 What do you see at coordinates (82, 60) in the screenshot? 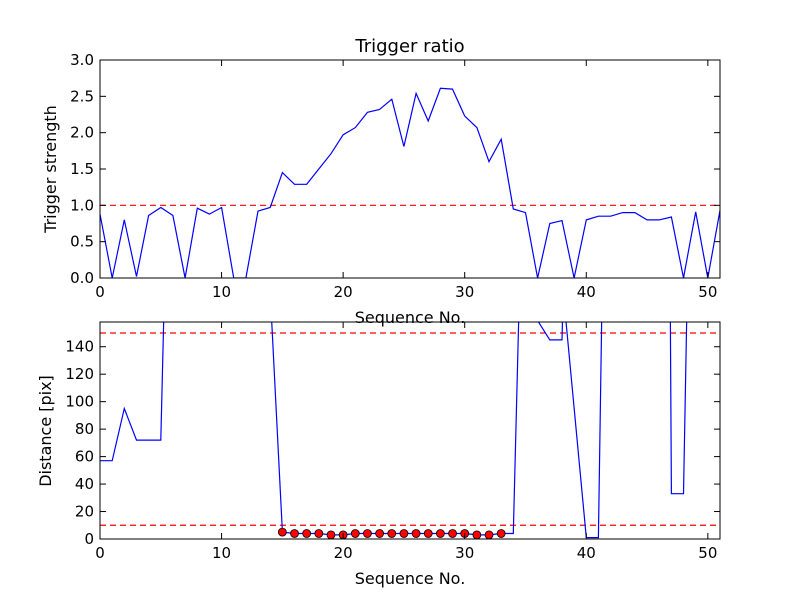
I see `y-tick-label: 3.0` at bounding box center [82, 60].